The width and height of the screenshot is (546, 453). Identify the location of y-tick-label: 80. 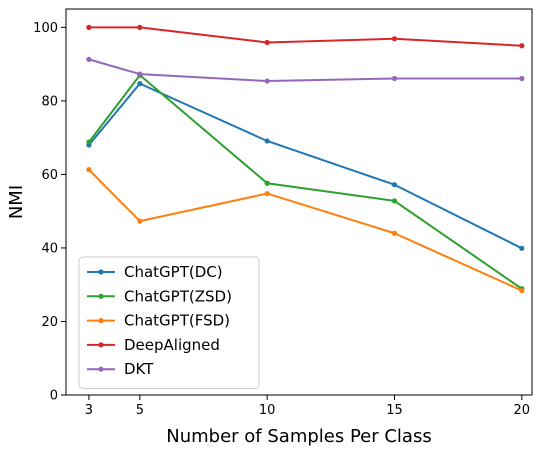
(49, 101).